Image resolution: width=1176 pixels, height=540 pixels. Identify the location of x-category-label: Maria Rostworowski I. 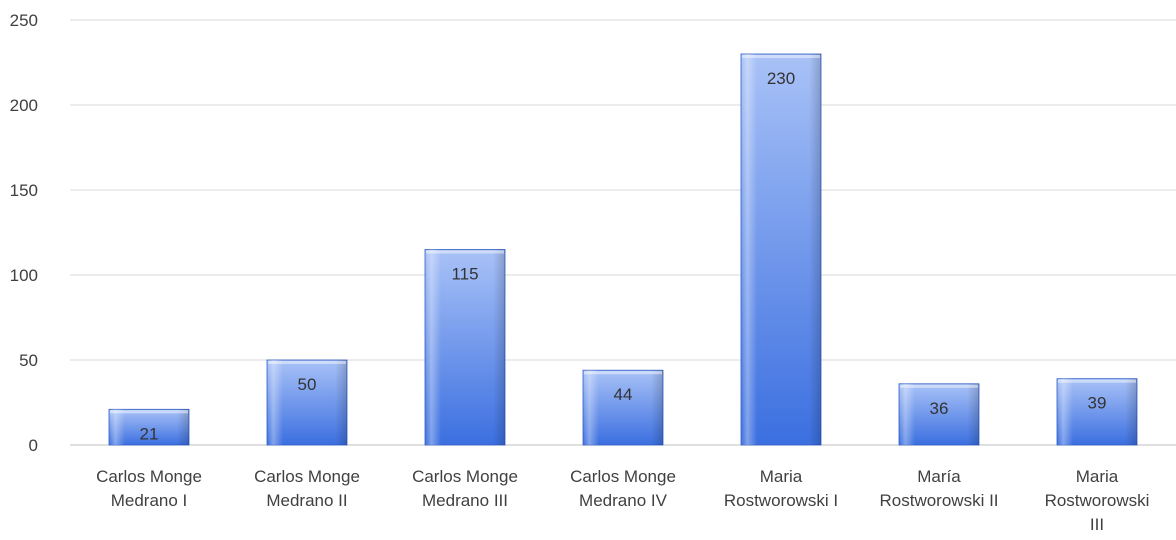
(781, 488).